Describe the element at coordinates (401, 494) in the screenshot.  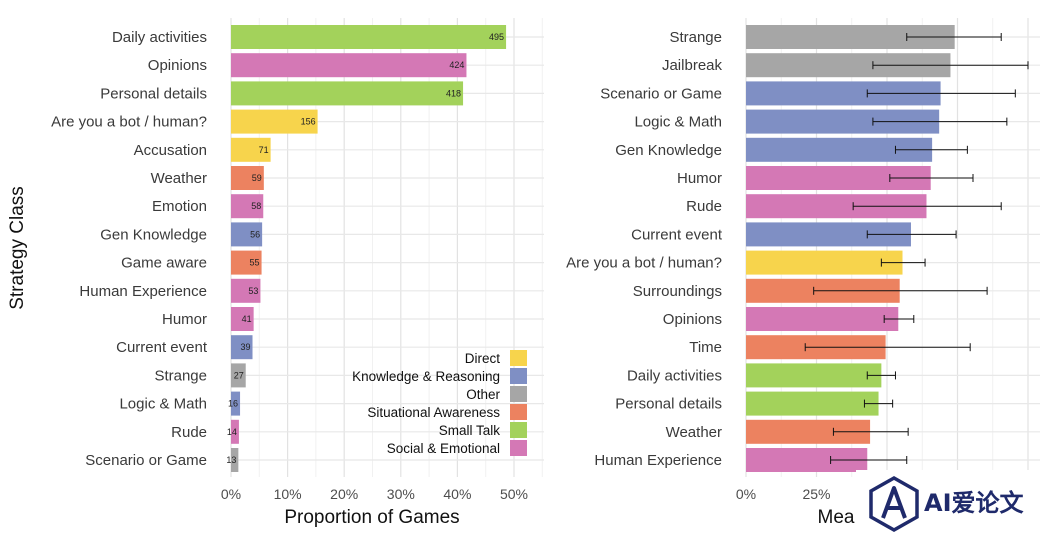
I see `x-tick-label: 30%` at that location.